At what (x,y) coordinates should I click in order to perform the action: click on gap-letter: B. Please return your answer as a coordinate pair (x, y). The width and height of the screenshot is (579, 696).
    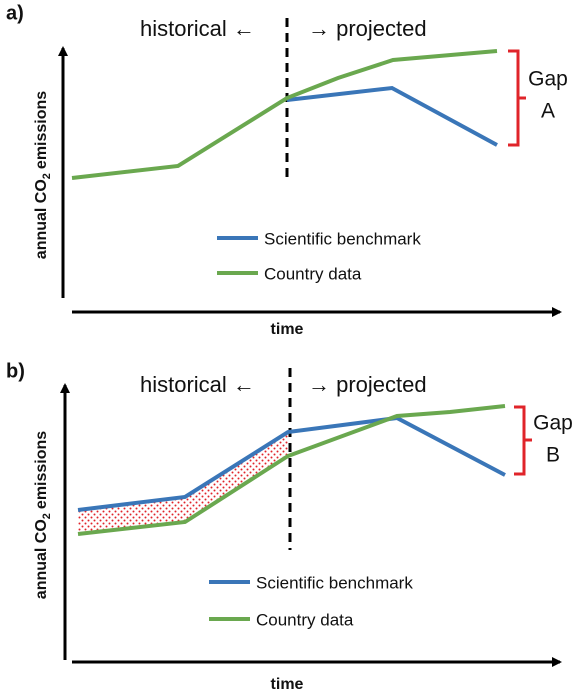
    Looking at the image, I should click on (553, 455).